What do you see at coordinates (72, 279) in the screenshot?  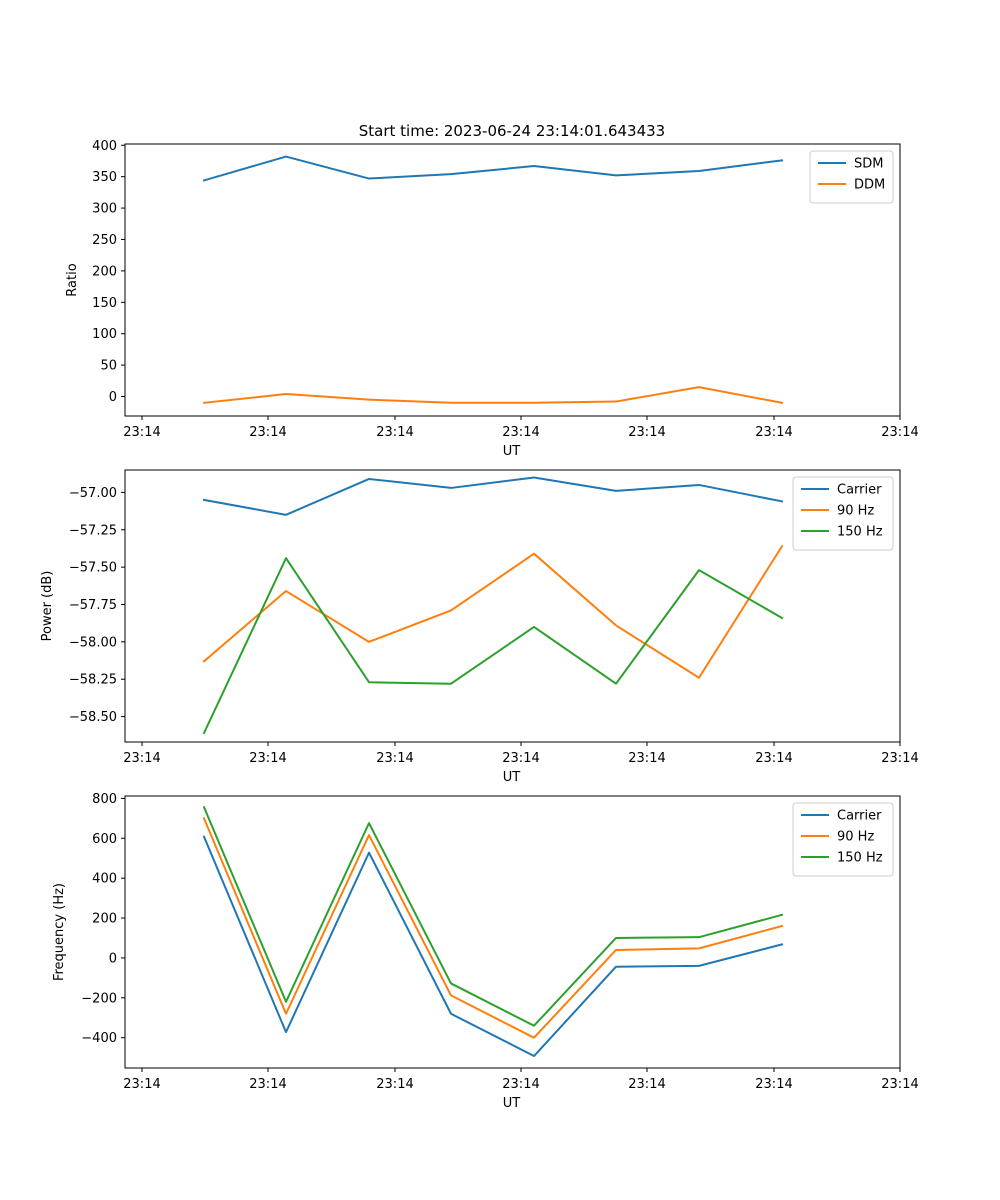 I see `y-axis-label: Ratio` at bounding box center [72, 279].